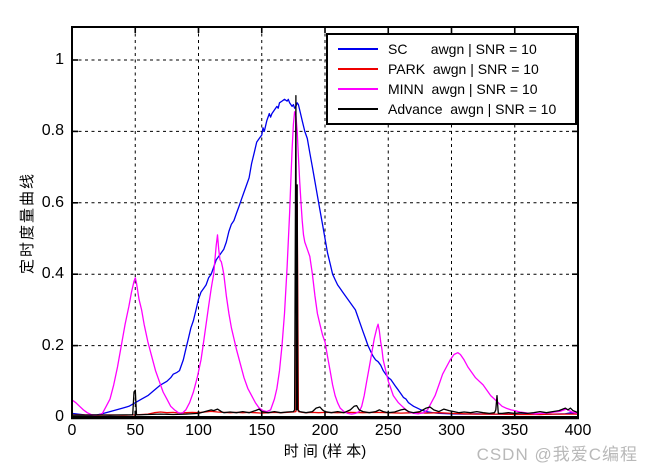 The height and width of the screenshot is (472, 645). What do you see at coordinates (59, 416) in the screenshot?
I see `y-tick-label: 0` at bounding box center [59, 416].